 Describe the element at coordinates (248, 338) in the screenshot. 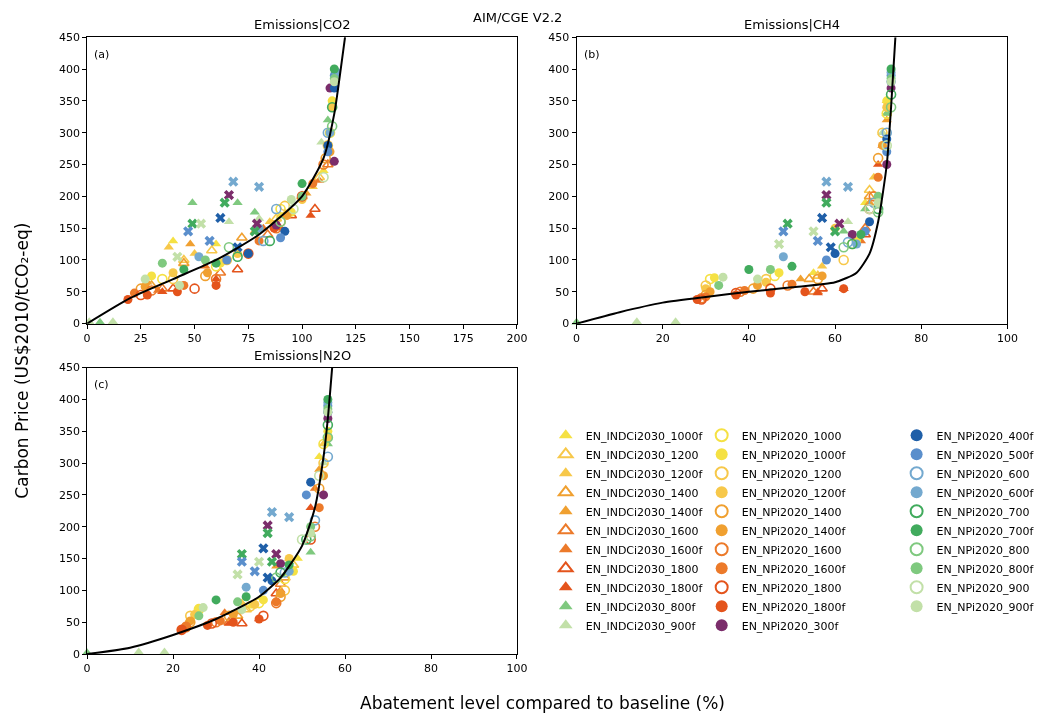

I see `x-tick-label: 75` at that location.